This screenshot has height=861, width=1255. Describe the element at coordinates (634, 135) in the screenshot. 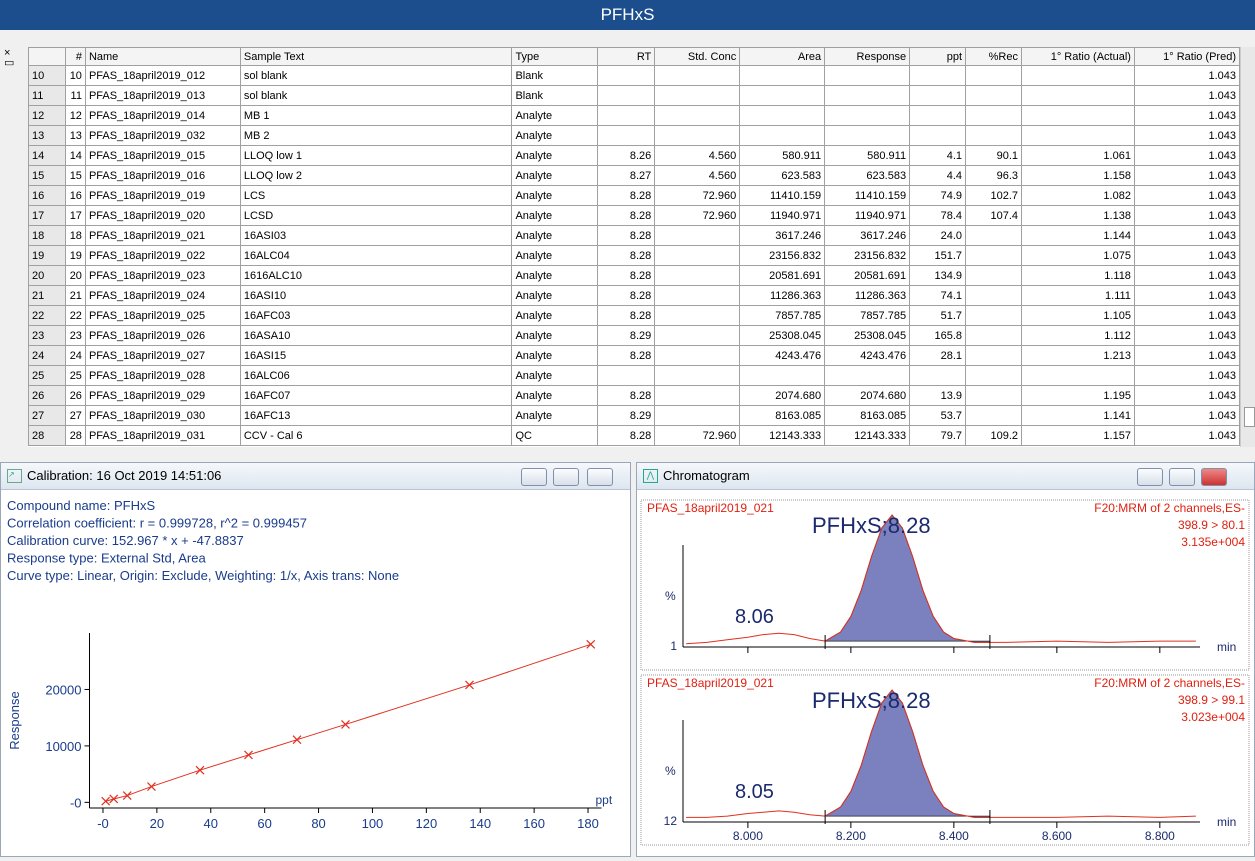

I see `table-row: 13 13 PFAS_18april2019_032 MB 2 Analyte 1.043` at that location.